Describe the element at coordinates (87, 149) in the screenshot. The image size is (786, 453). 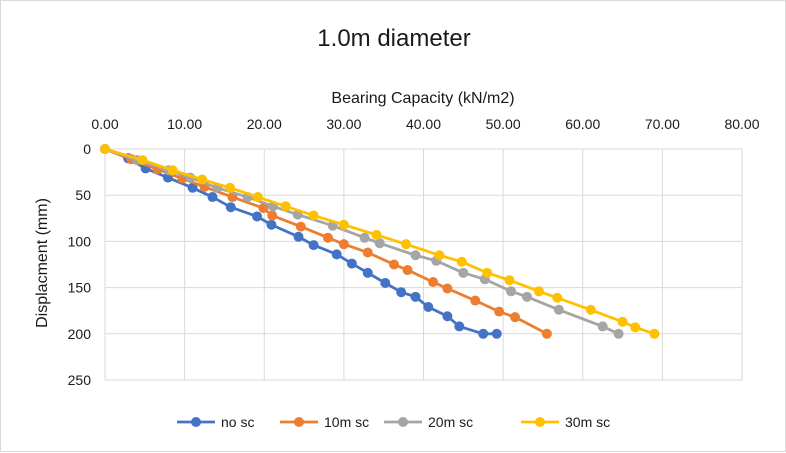
I see `y-tick-label: 0` at that location.